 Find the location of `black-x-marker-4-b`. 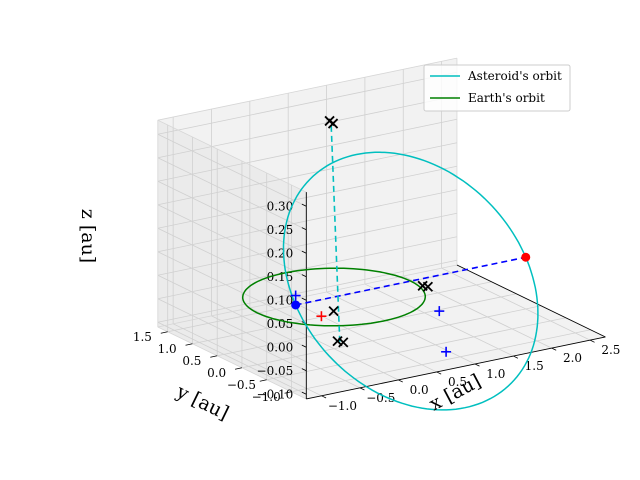

black-x-marker-4-b is located at coordinates (333, 311).